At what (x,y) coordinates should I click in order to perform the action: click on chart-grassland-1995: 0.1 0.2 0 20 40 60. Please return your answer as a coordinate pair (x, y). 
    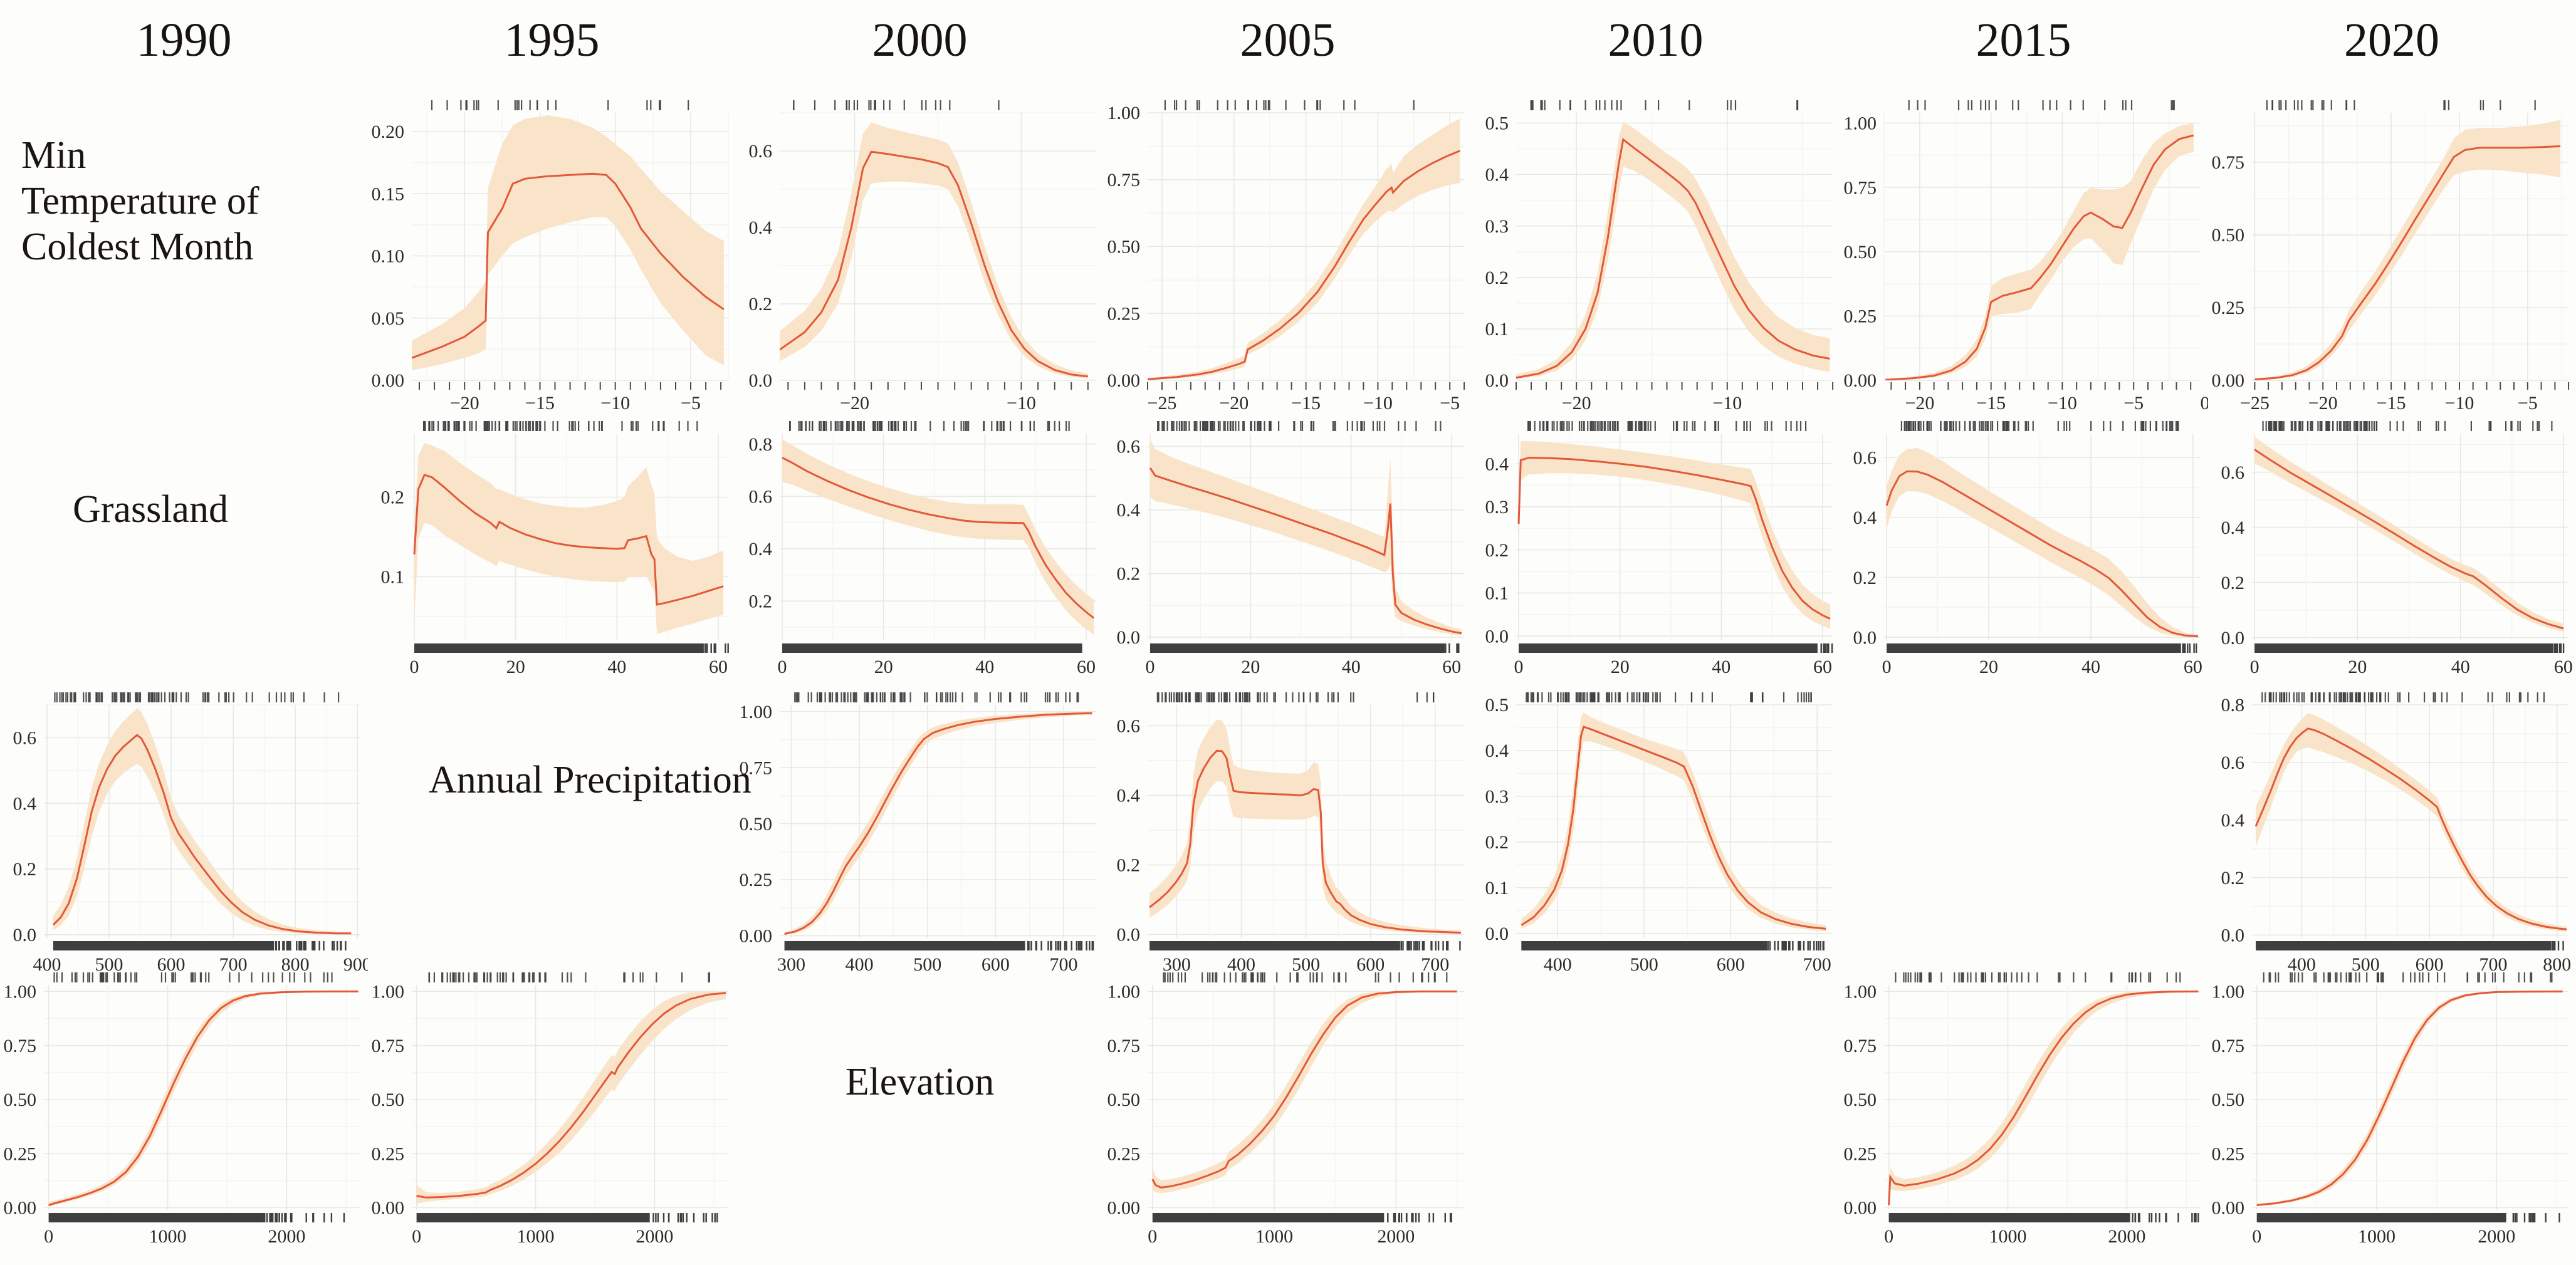
    Looking at the image, I should click on (555, 549).